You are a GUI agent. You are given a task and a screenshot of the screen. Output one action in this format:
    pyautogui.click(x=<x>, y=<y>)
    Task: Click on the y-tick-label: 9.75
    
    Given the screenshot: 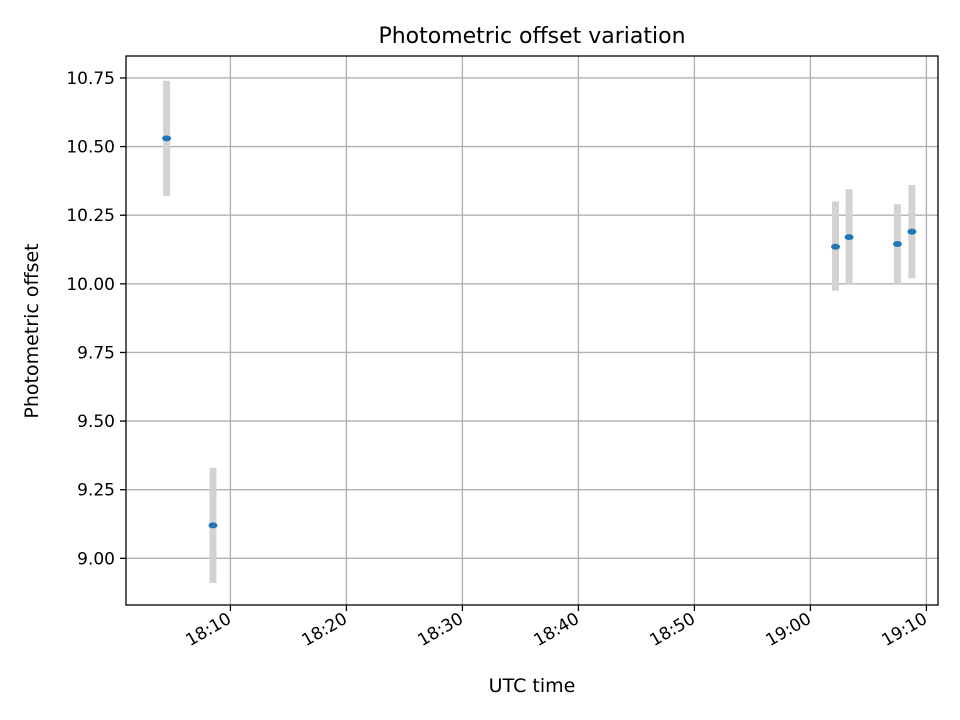 What is the action you would take?
    pyautogui.click(x=96, y=353)
    